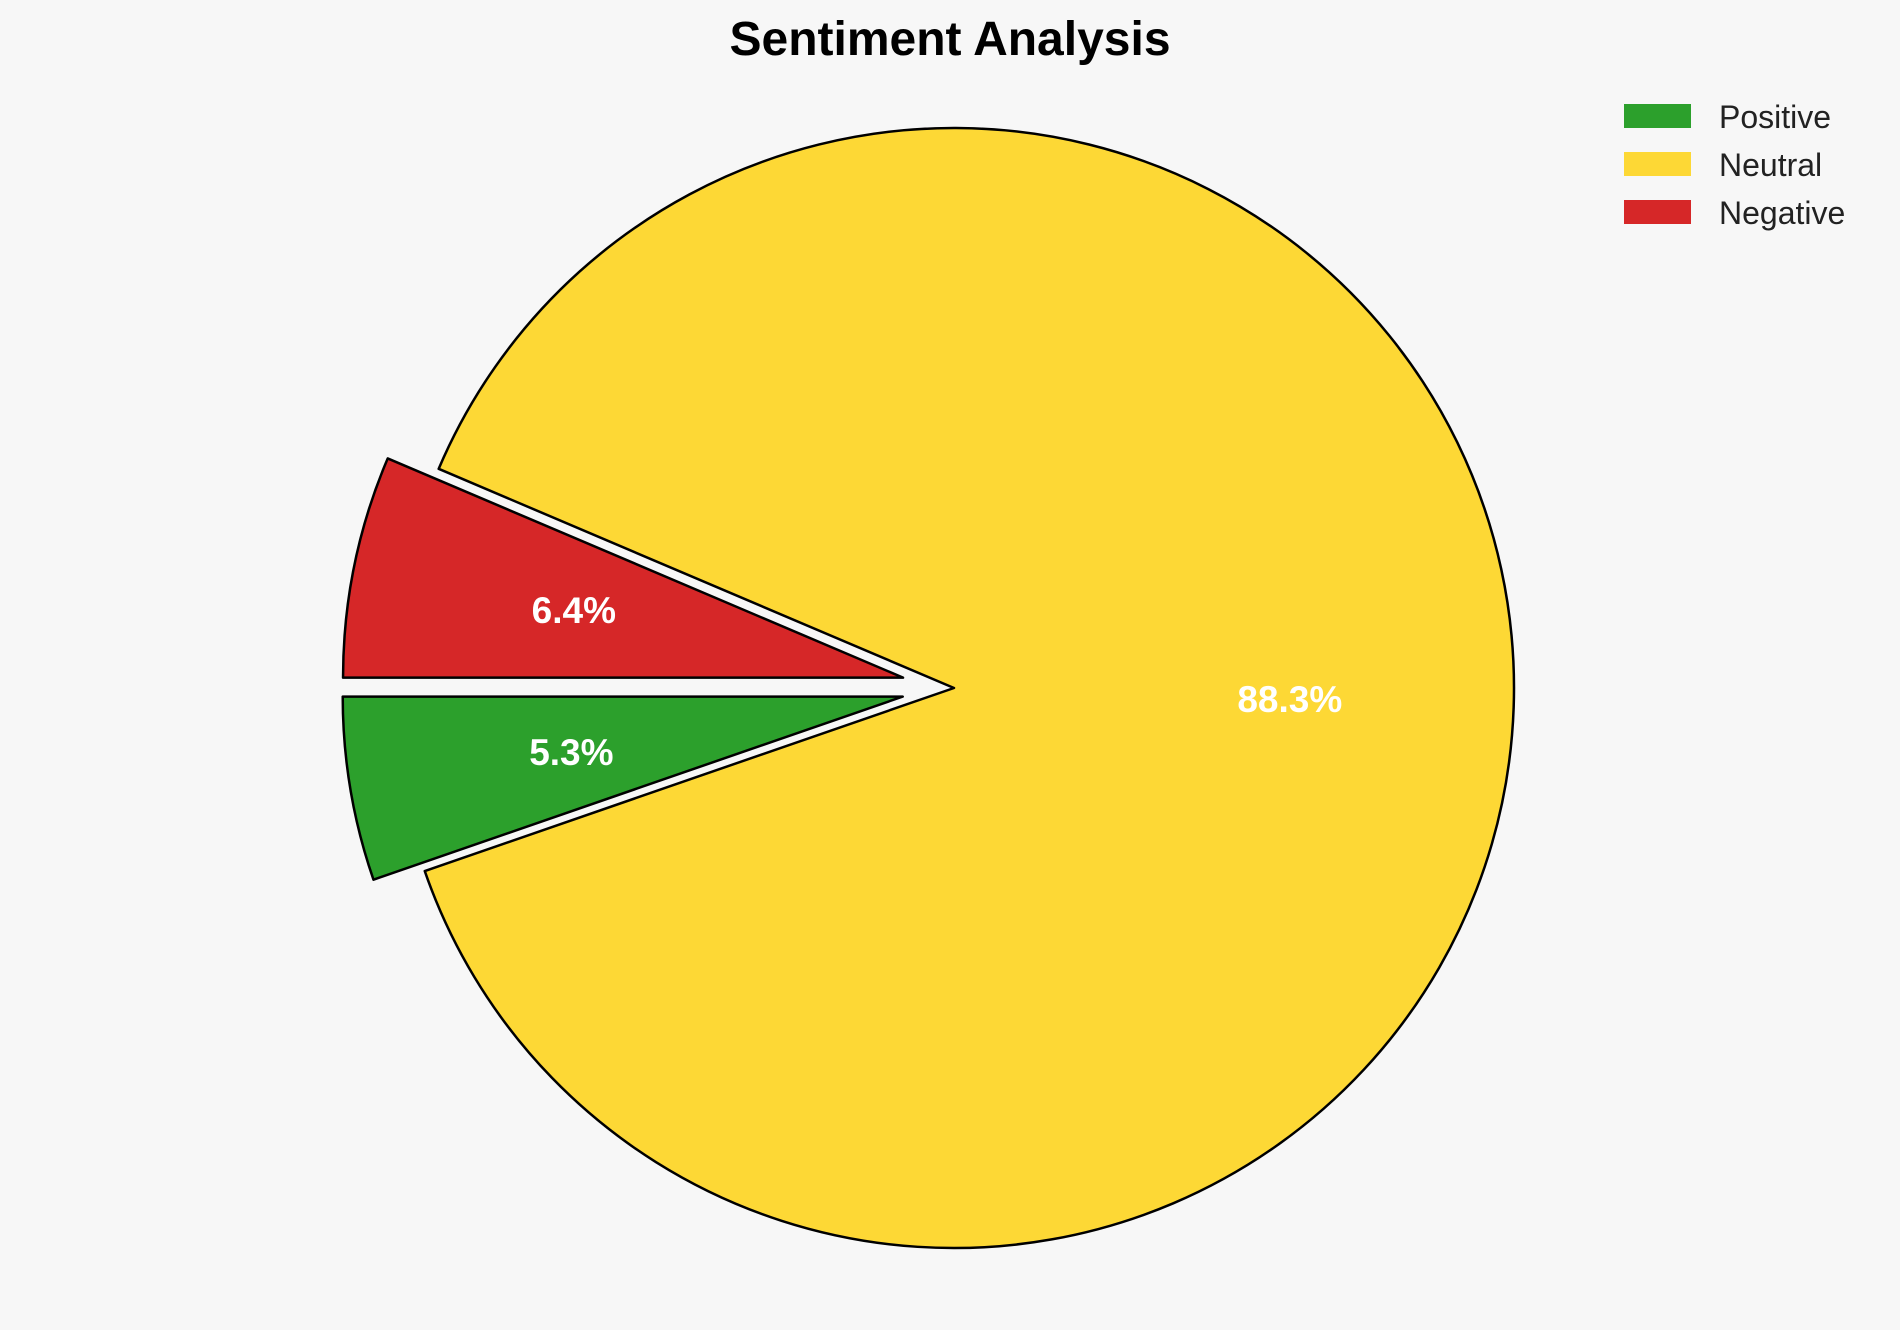 The image size is (1900, 1330). I want to click on pie-slice-labels: 5.3% 88.3% 6.4%, so click(935, 681).